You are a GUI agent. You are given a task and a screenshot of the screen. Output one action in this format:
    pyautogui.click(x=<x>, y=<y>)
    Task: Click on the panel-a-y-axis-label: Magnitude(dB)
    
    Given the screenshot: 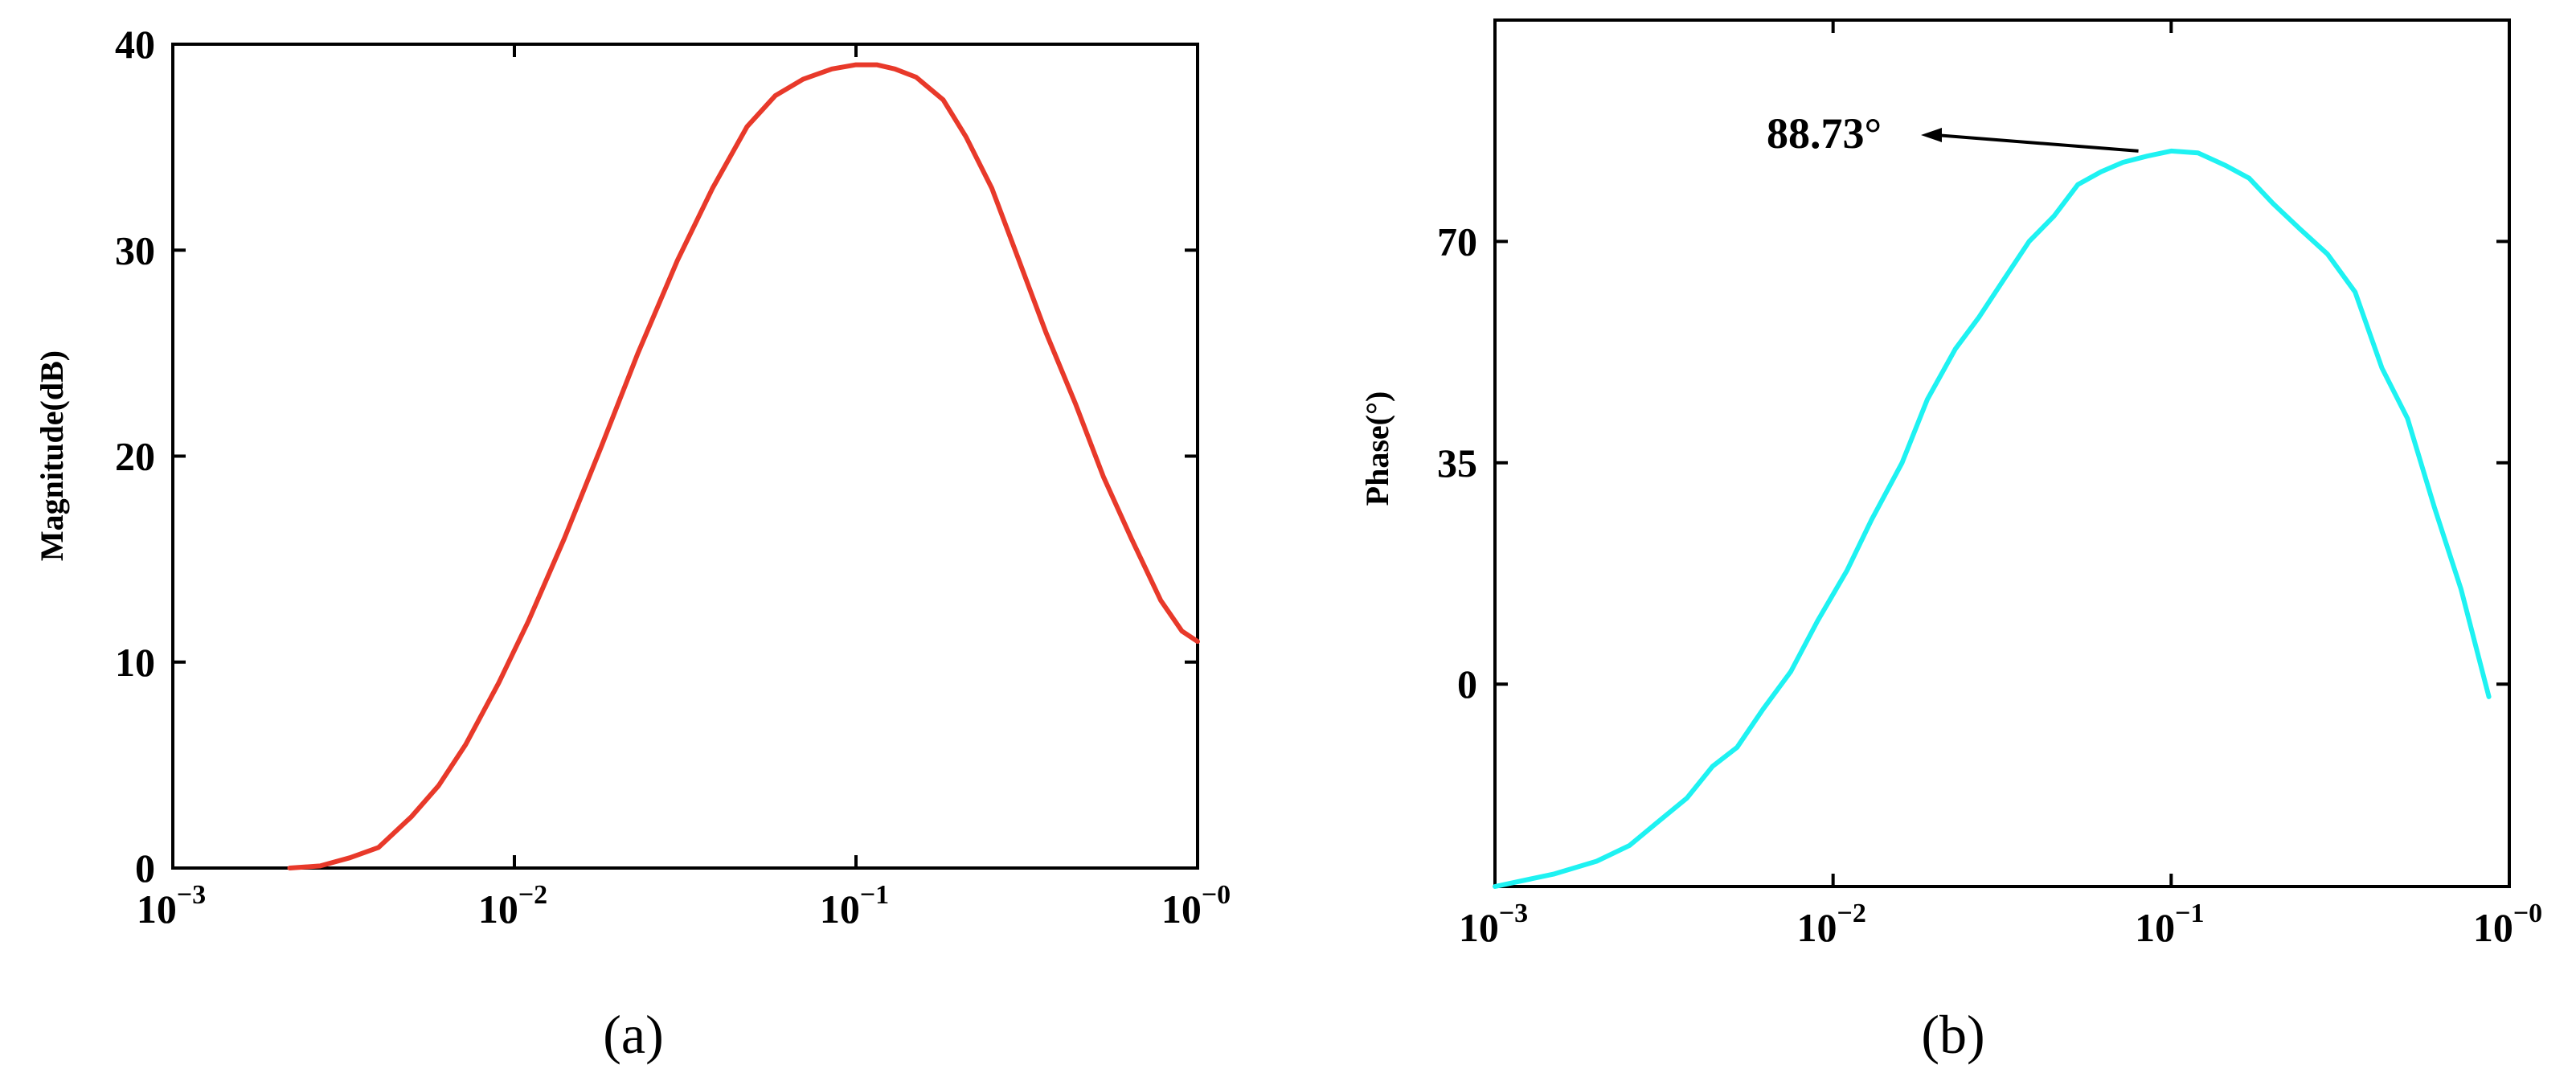 What is the action you would take?
    pyautogui.click(x=52, y=455)
    